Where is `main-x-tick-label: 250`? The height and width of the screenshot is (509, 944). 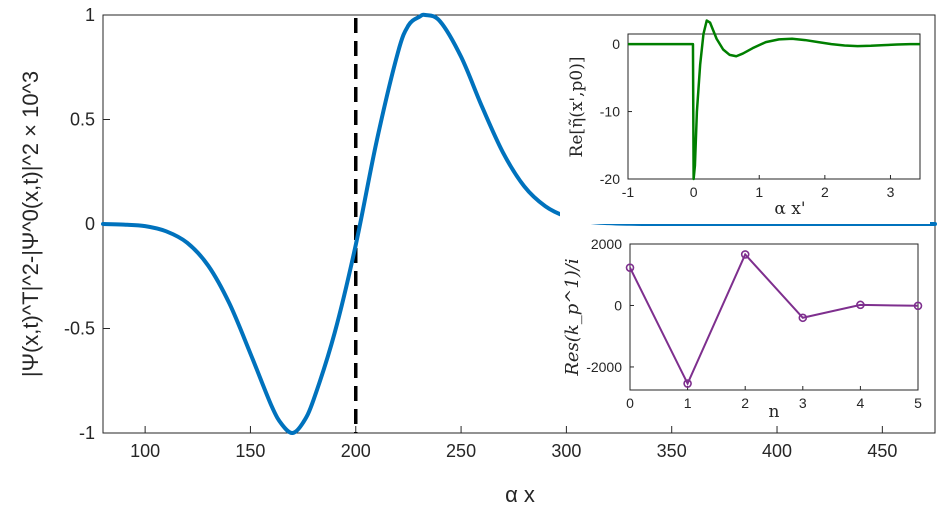 main-x-tick-label: 250 is located at coordinates (461, 451).